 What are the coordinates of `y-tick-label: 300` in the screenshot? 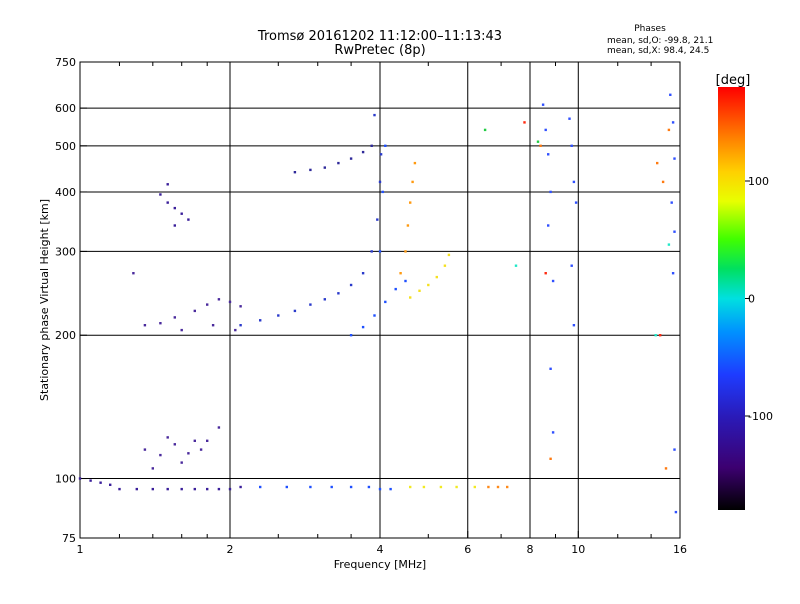 It's located at (65, 251).